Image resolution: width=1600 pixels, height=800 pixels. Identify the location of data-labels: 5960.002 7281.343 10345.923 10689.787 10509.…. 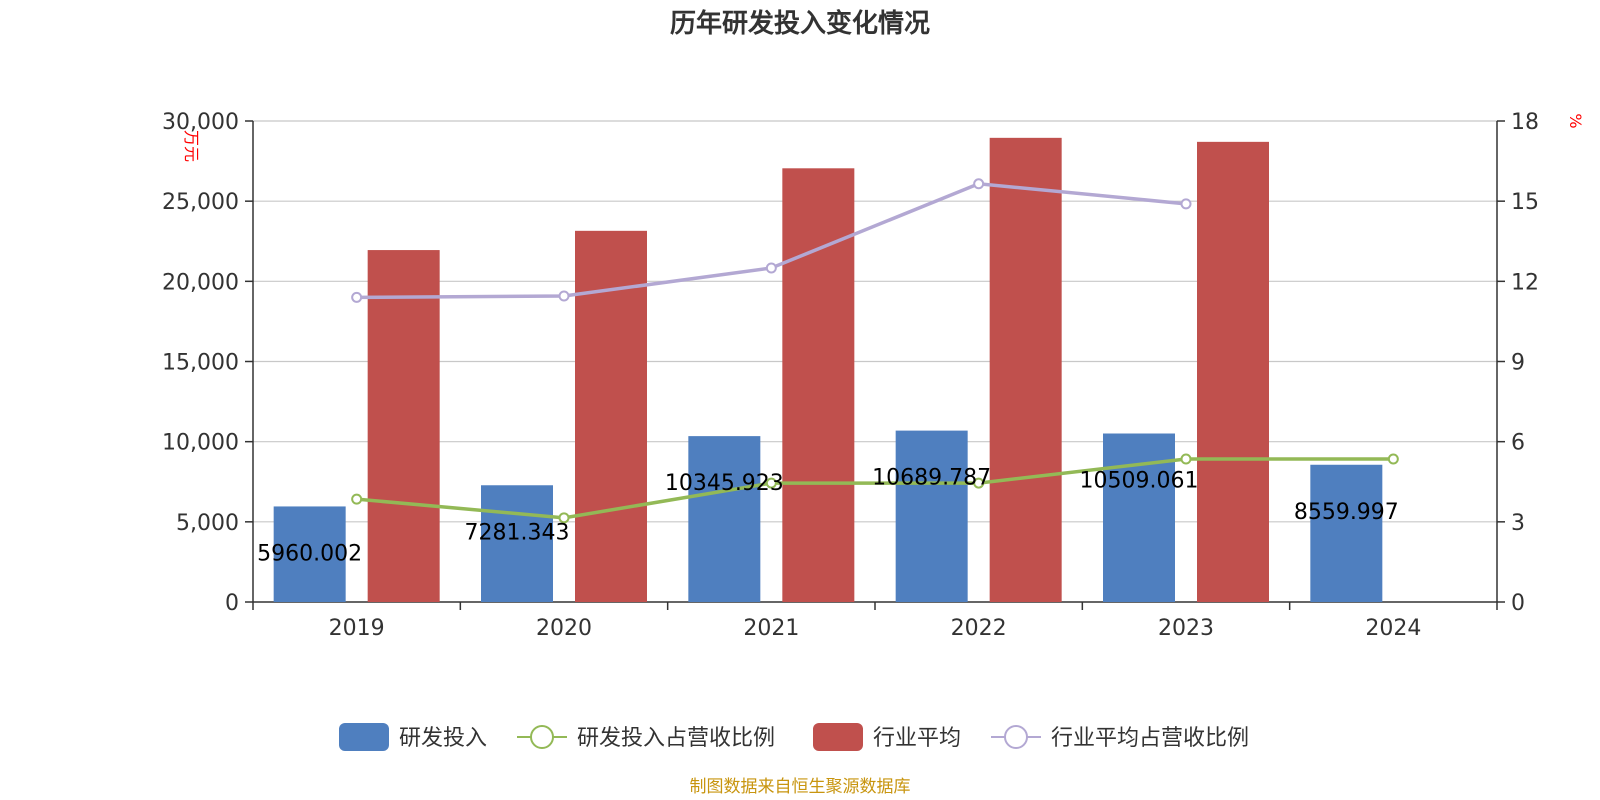
(828, 516).